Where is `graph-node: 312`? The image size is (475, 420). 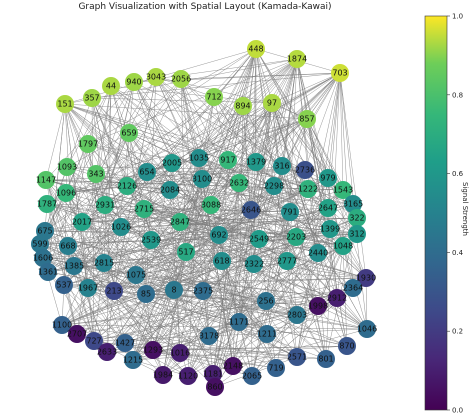 graph-node: 312 is located at coordinates (357, 234).